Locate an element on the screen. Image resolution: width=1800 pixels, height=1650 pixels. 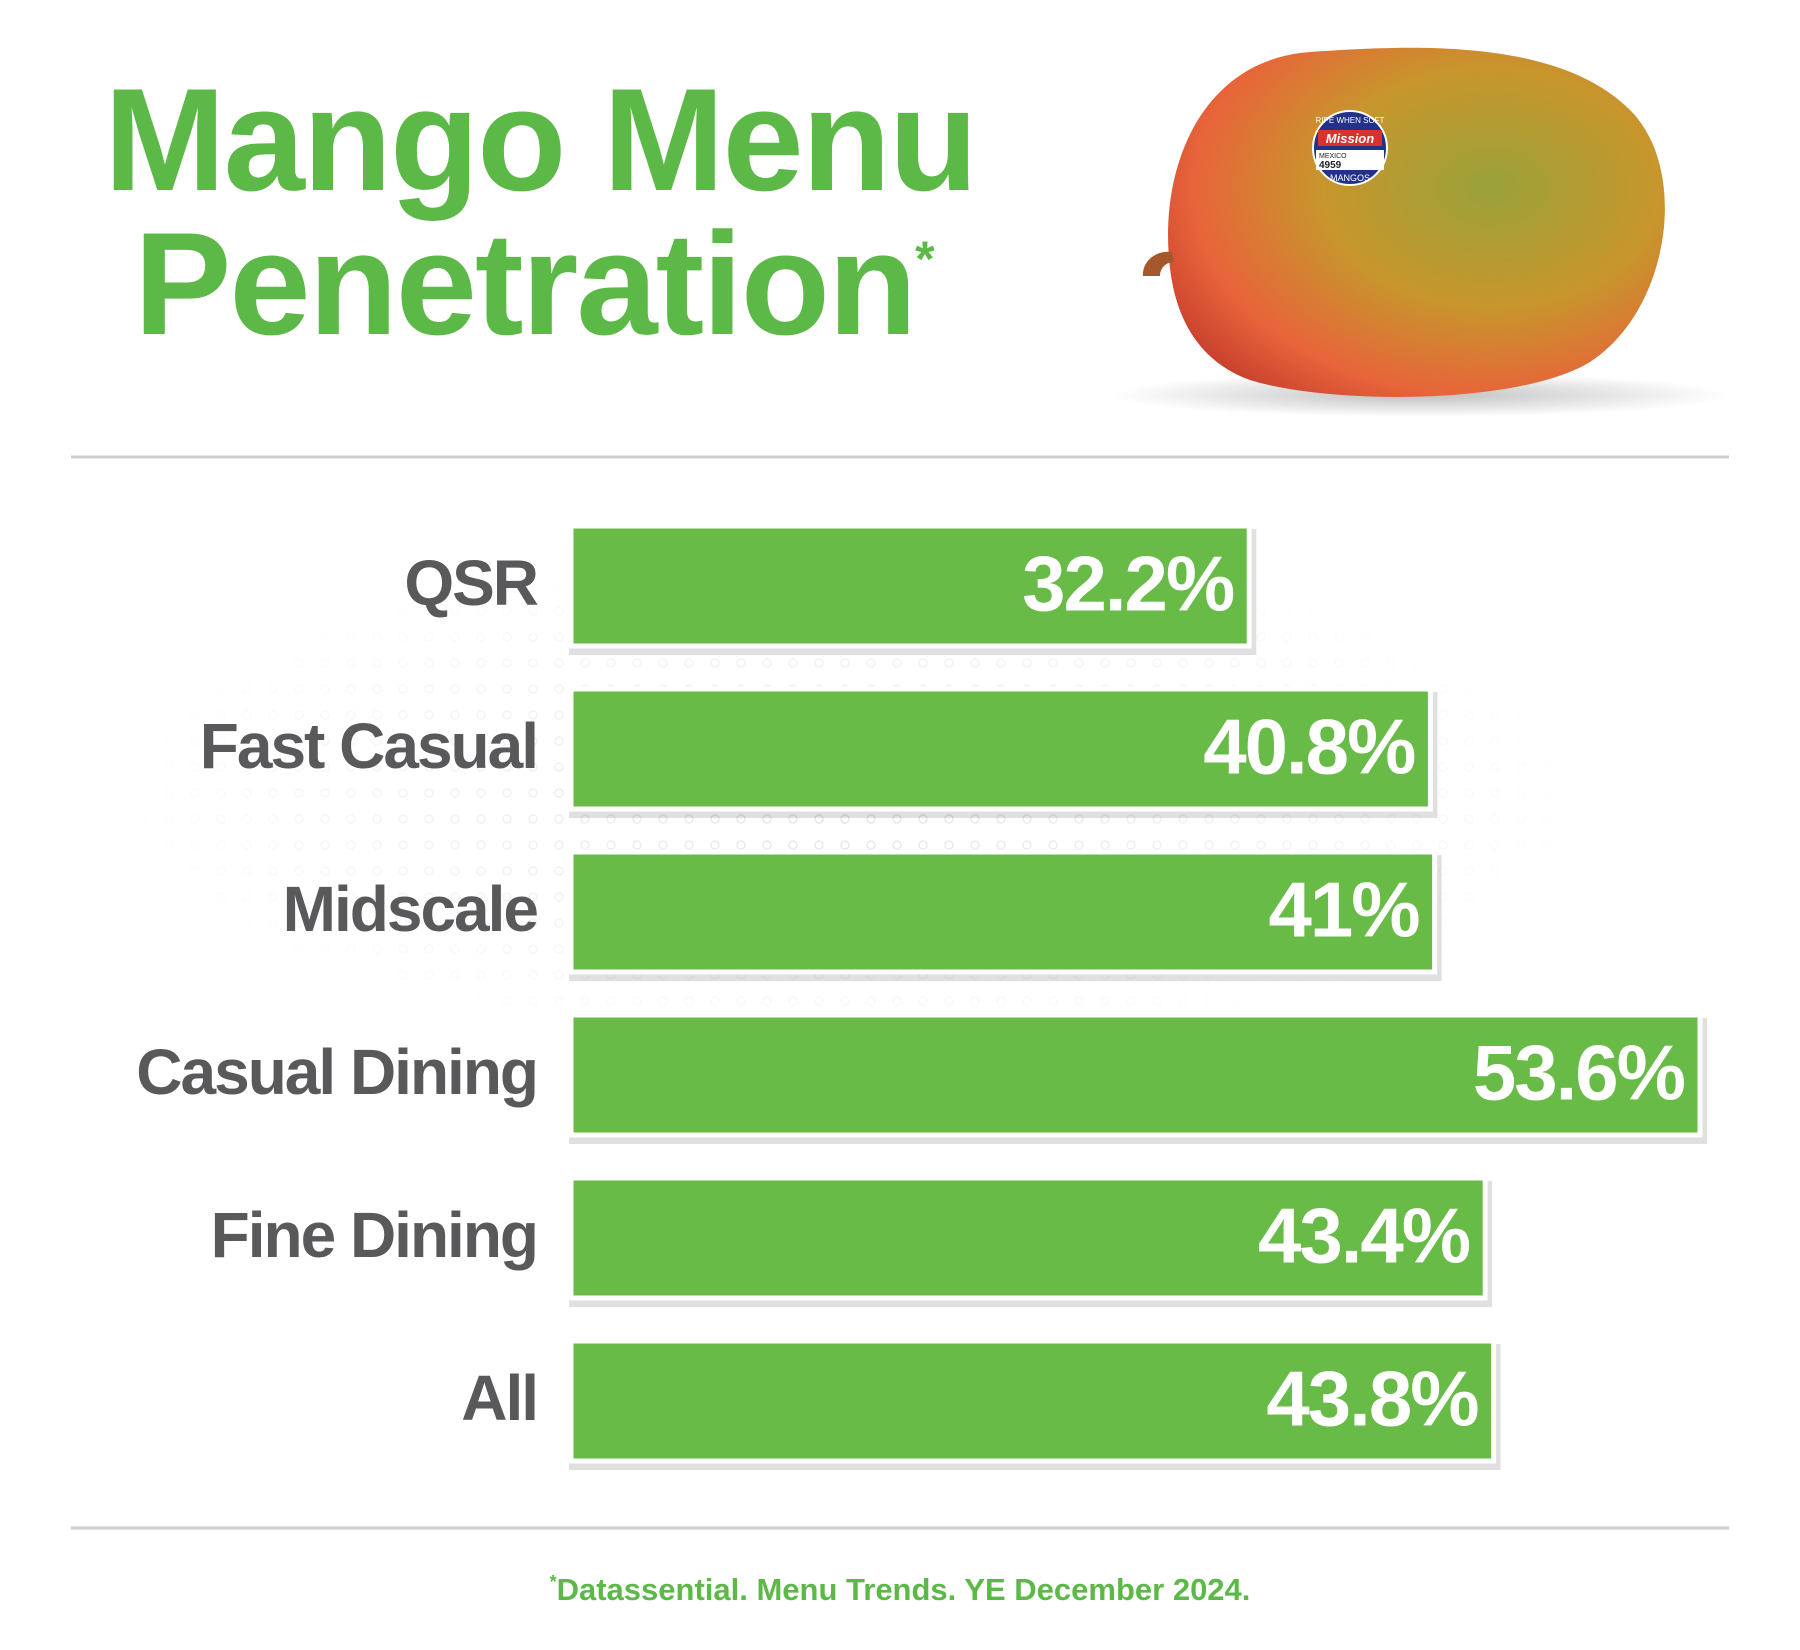
category-label: QSR is located at coordinates (470, 583).